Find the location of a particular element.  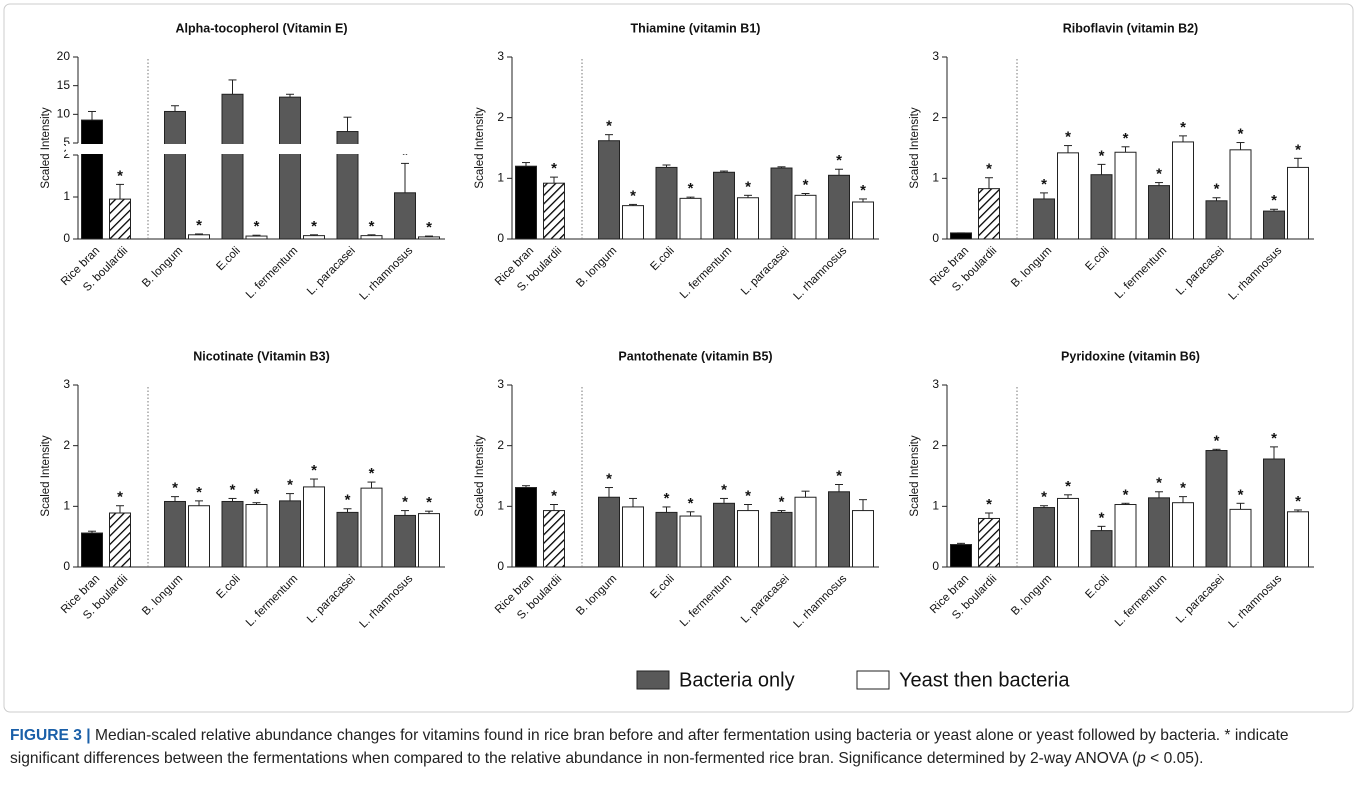

caption-p: p is located at coordinates (1141, 758).